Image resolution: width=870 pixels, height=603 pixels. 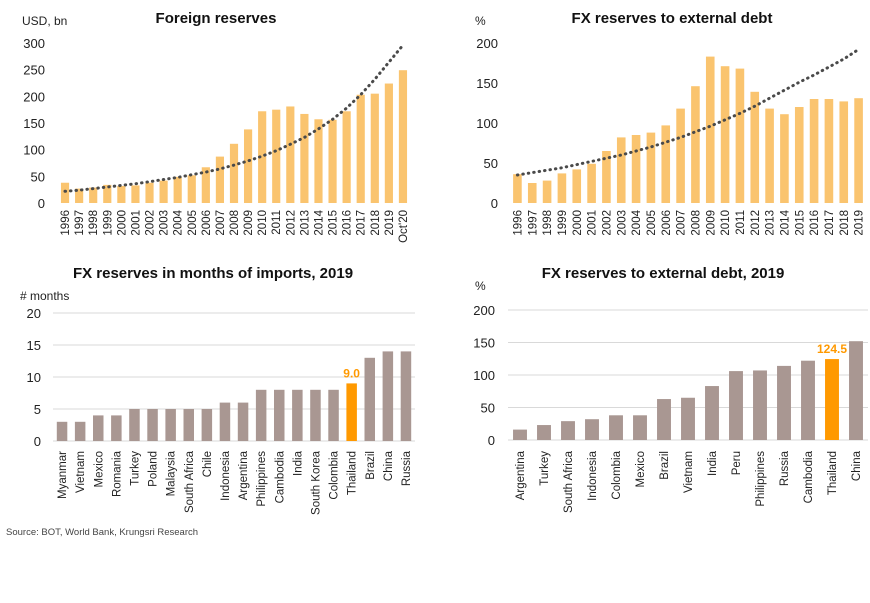 What do you see at coordinates (34, 43) in the screenshot?
I see `y-tick-label: 300` at bounding box center [34, 43].